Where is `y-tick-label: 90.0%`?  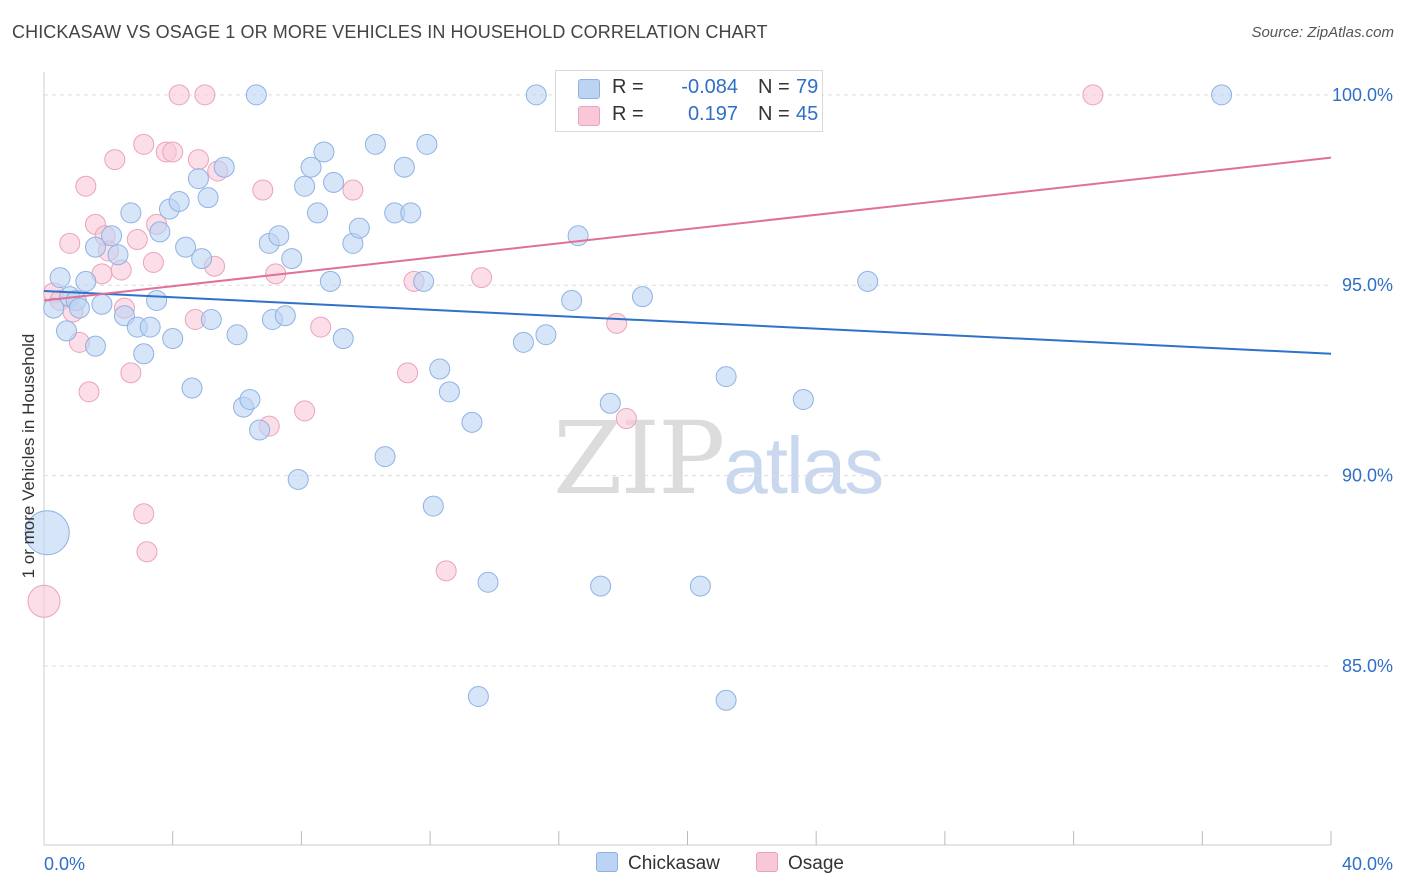 y-tick-label: 90.0% is located at coordinates (1367, 476).